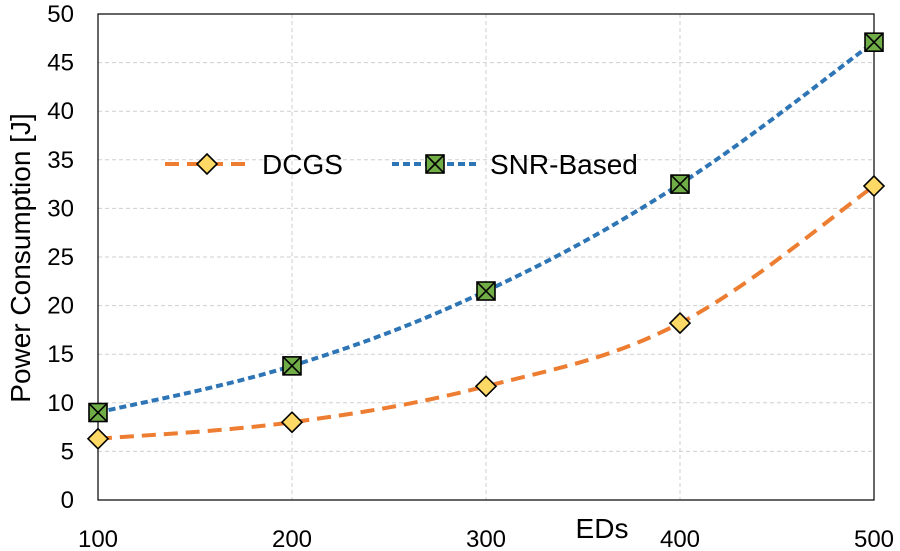 The width and height of the screenshot is (900, 551). Describe the element at coordinates (60, 14) in the screenshot. I see `y-tick-label: 50` at that location.